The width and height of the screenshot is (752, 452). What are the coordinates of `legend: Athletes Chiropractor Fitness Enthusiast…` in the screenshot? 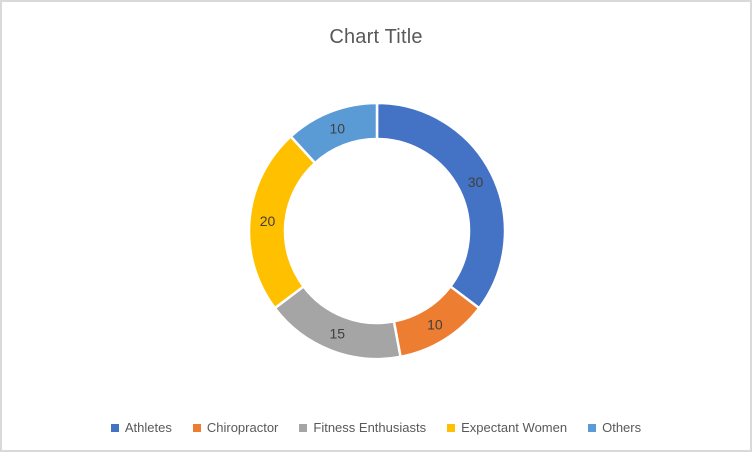 It's located at (376, 427).